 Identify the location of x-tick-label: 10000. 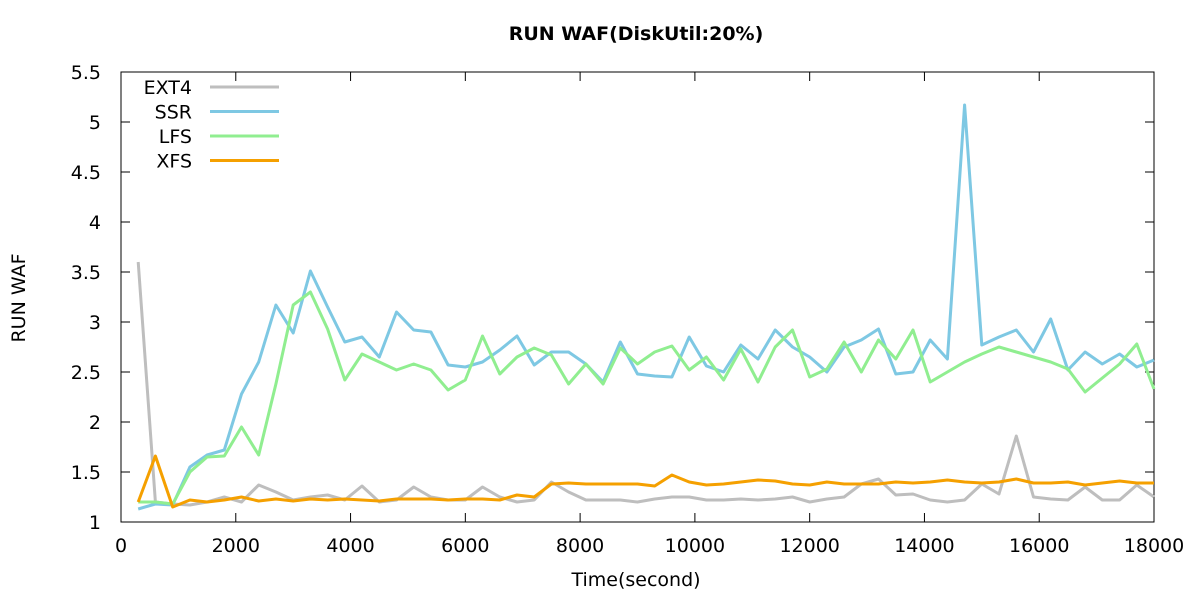
(695, 546).